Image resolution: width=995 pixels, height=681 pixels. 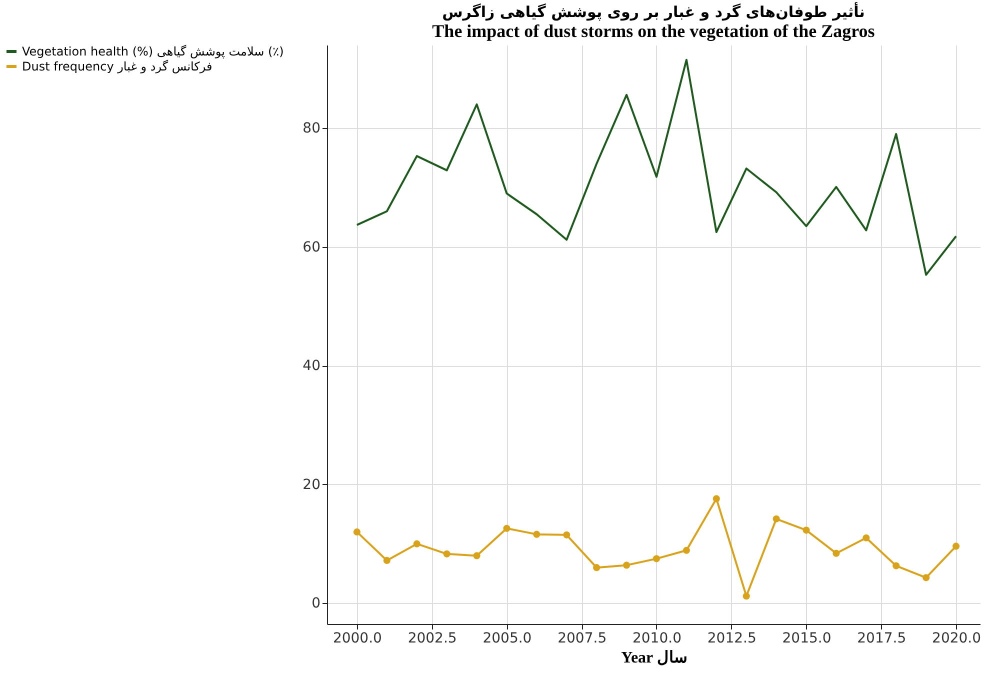 I want to click on y-tick-label: 0, so click(x=316, y=604).